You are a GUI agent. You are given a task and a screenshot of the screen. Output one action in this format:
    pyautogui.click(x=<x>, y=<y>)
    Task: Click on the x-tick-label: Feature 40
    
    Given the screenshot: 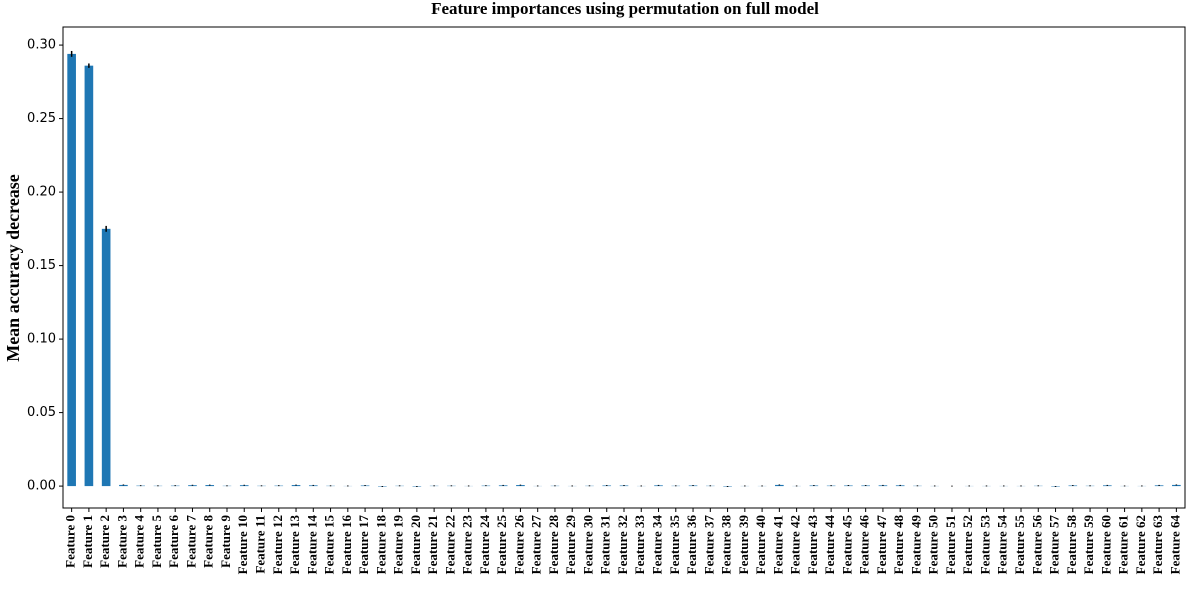 What is the action you would take?
    pyautogui.click(x=760, y=544)
    